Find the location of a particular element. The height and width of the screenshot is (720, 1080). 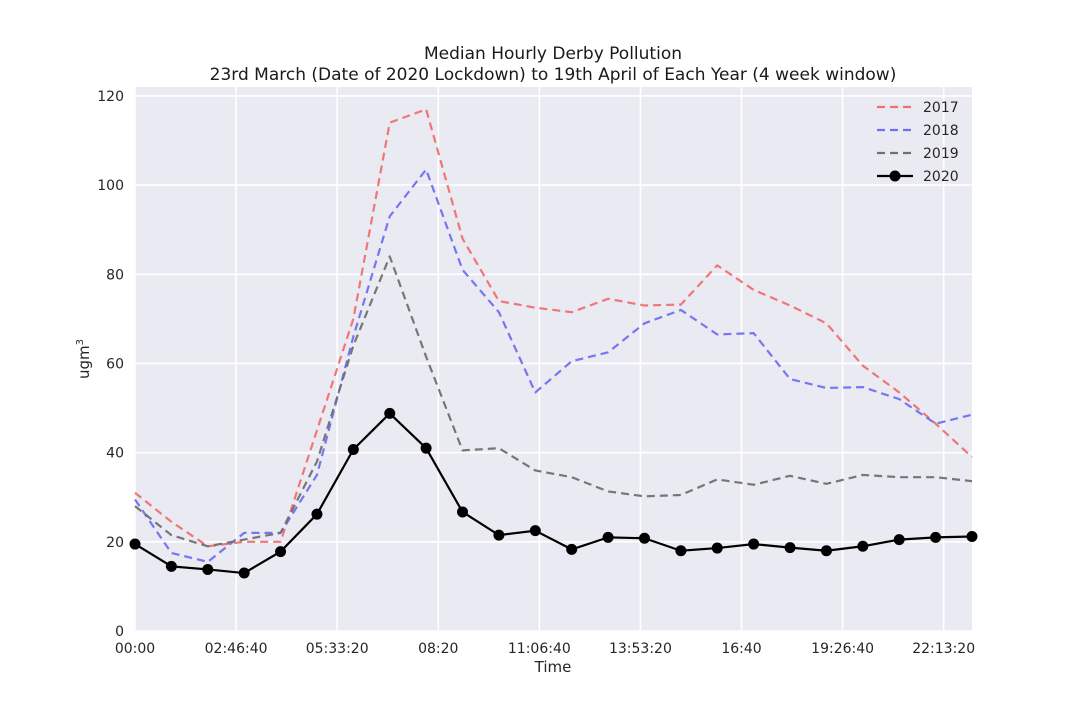

legend: 2017 2018 2019 2020 is located at coordinates (918, 142).